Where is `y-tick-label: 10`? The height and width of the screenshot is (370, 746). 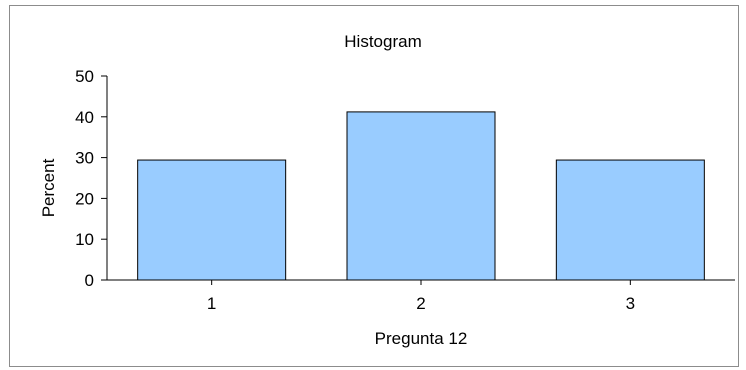
y-tick-label: 10 is located at coordinates (84, 239).